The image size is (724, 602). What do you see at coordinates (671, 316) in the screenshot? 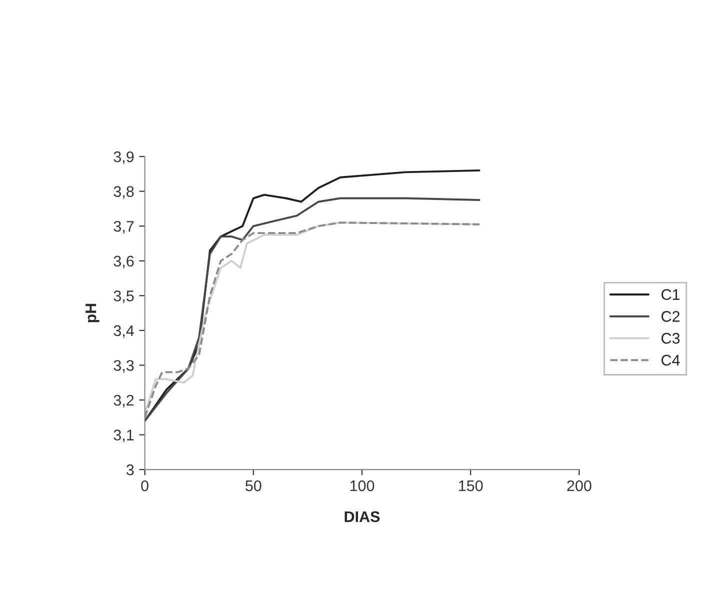
I see `legend-label: C2` at bounding box center [671, 316].